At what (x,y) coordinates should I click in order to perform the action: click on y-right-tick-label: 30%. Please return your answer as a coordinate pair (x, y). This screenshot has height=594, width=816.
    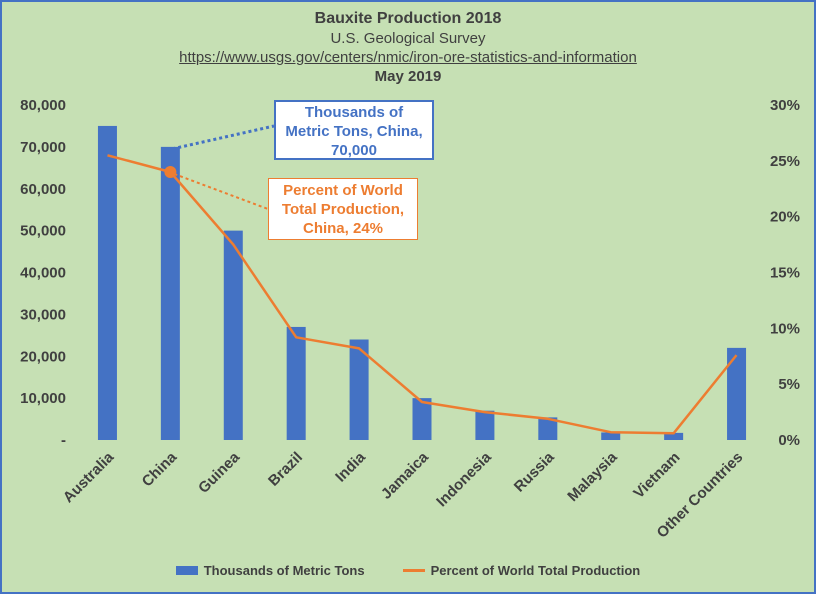
    Looking at the image, I should click on (785, 105).